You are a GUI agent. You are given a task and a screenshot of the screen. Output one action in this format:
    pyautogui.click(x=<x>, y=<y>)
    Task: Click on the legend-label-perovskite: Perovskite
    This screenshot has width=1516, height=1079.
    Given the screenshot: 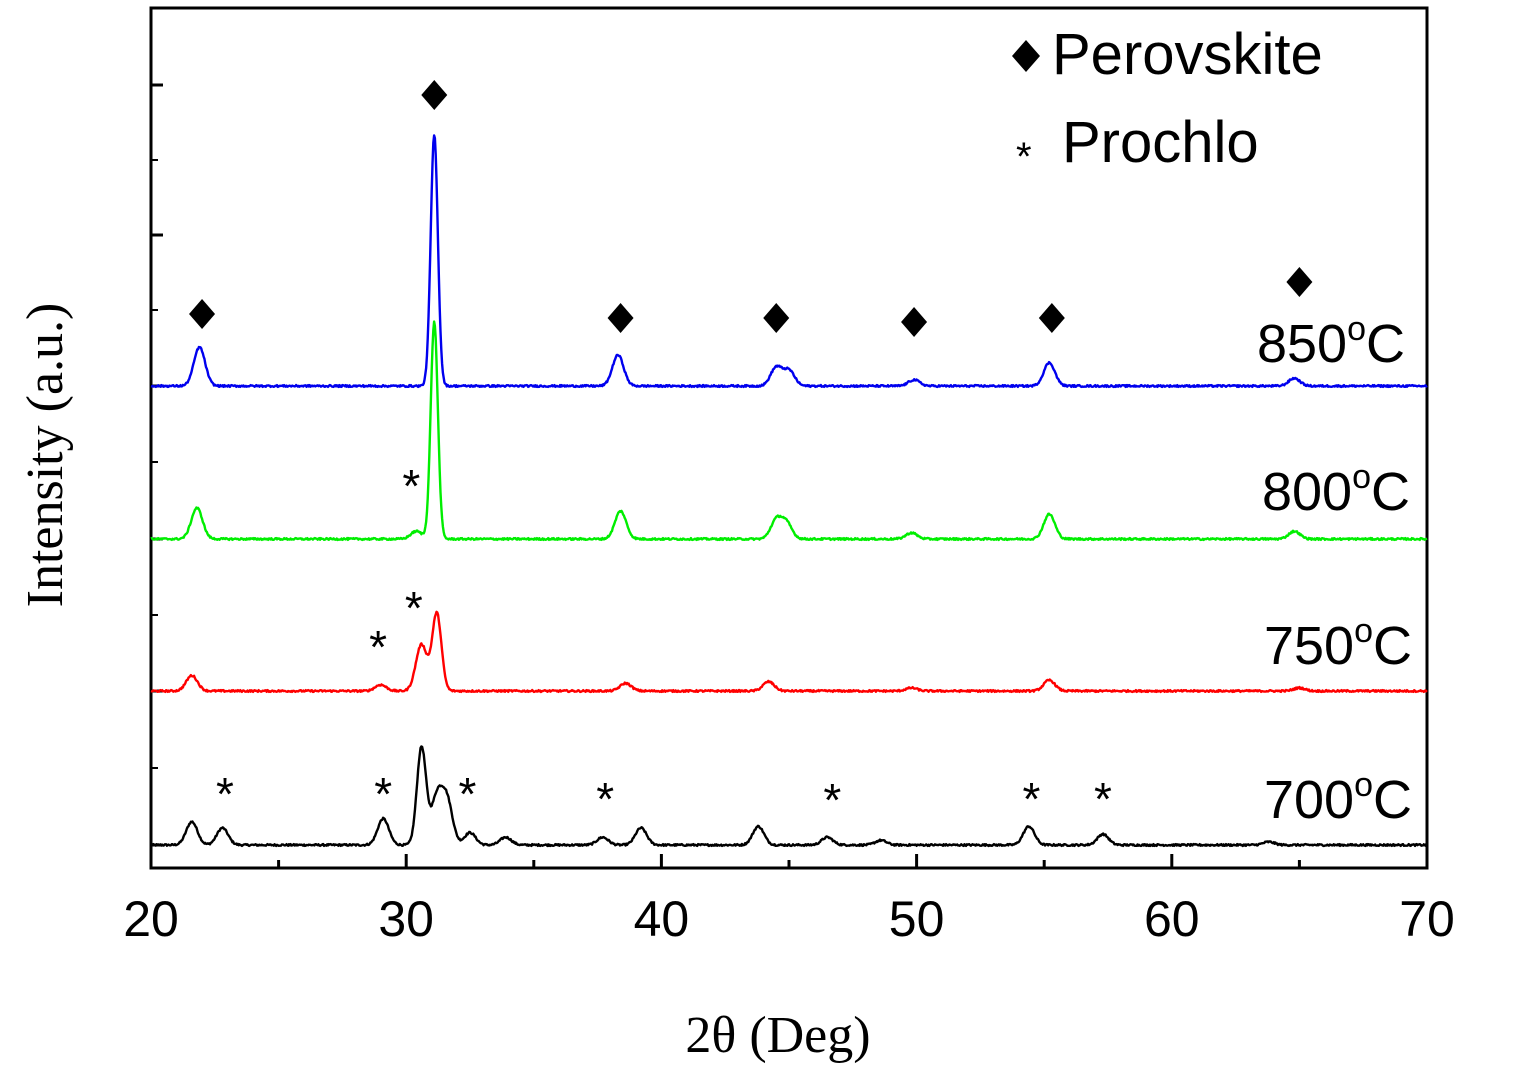 What is the action you would take?
    pyautogui.click(x=1187, y=54)
    